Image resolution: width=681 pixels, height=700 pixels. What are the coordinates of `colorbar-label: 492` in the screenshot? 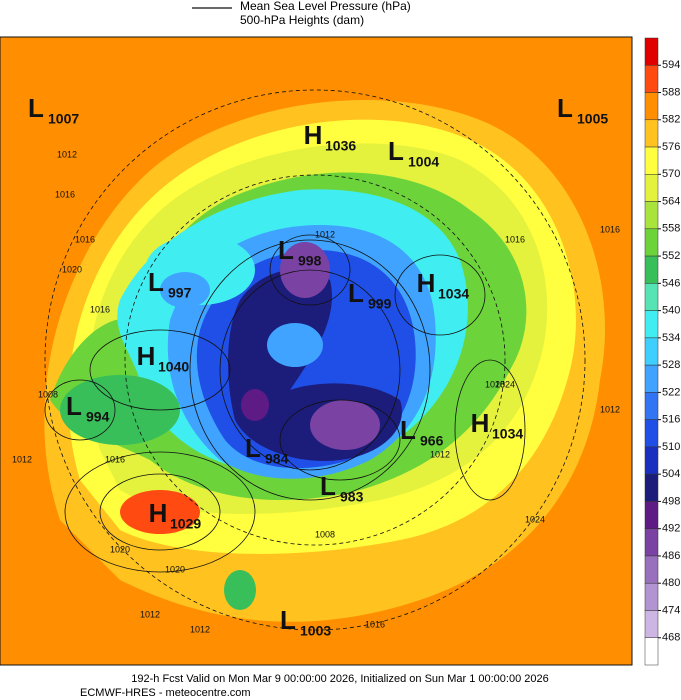 It's located at (671, 529).